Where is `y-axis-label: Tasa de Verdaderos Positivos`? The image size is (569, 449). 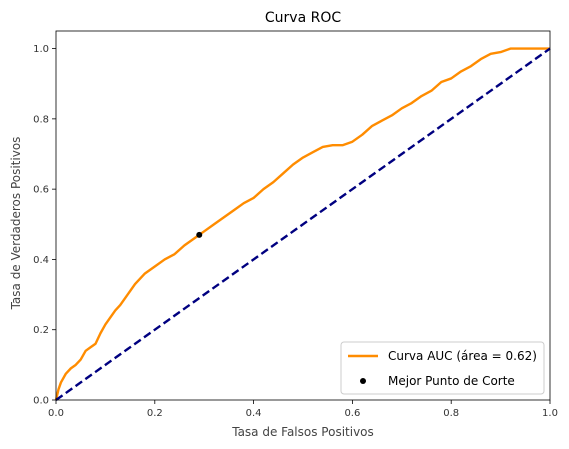 y-axis-label: Tasa de Verdaderos Positivos is located at coordinates (16, 224).